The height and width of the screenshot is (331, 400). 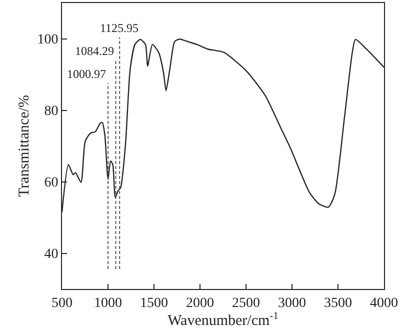 I want to click on y-tick-label: 60, so click(x=51, y=183).